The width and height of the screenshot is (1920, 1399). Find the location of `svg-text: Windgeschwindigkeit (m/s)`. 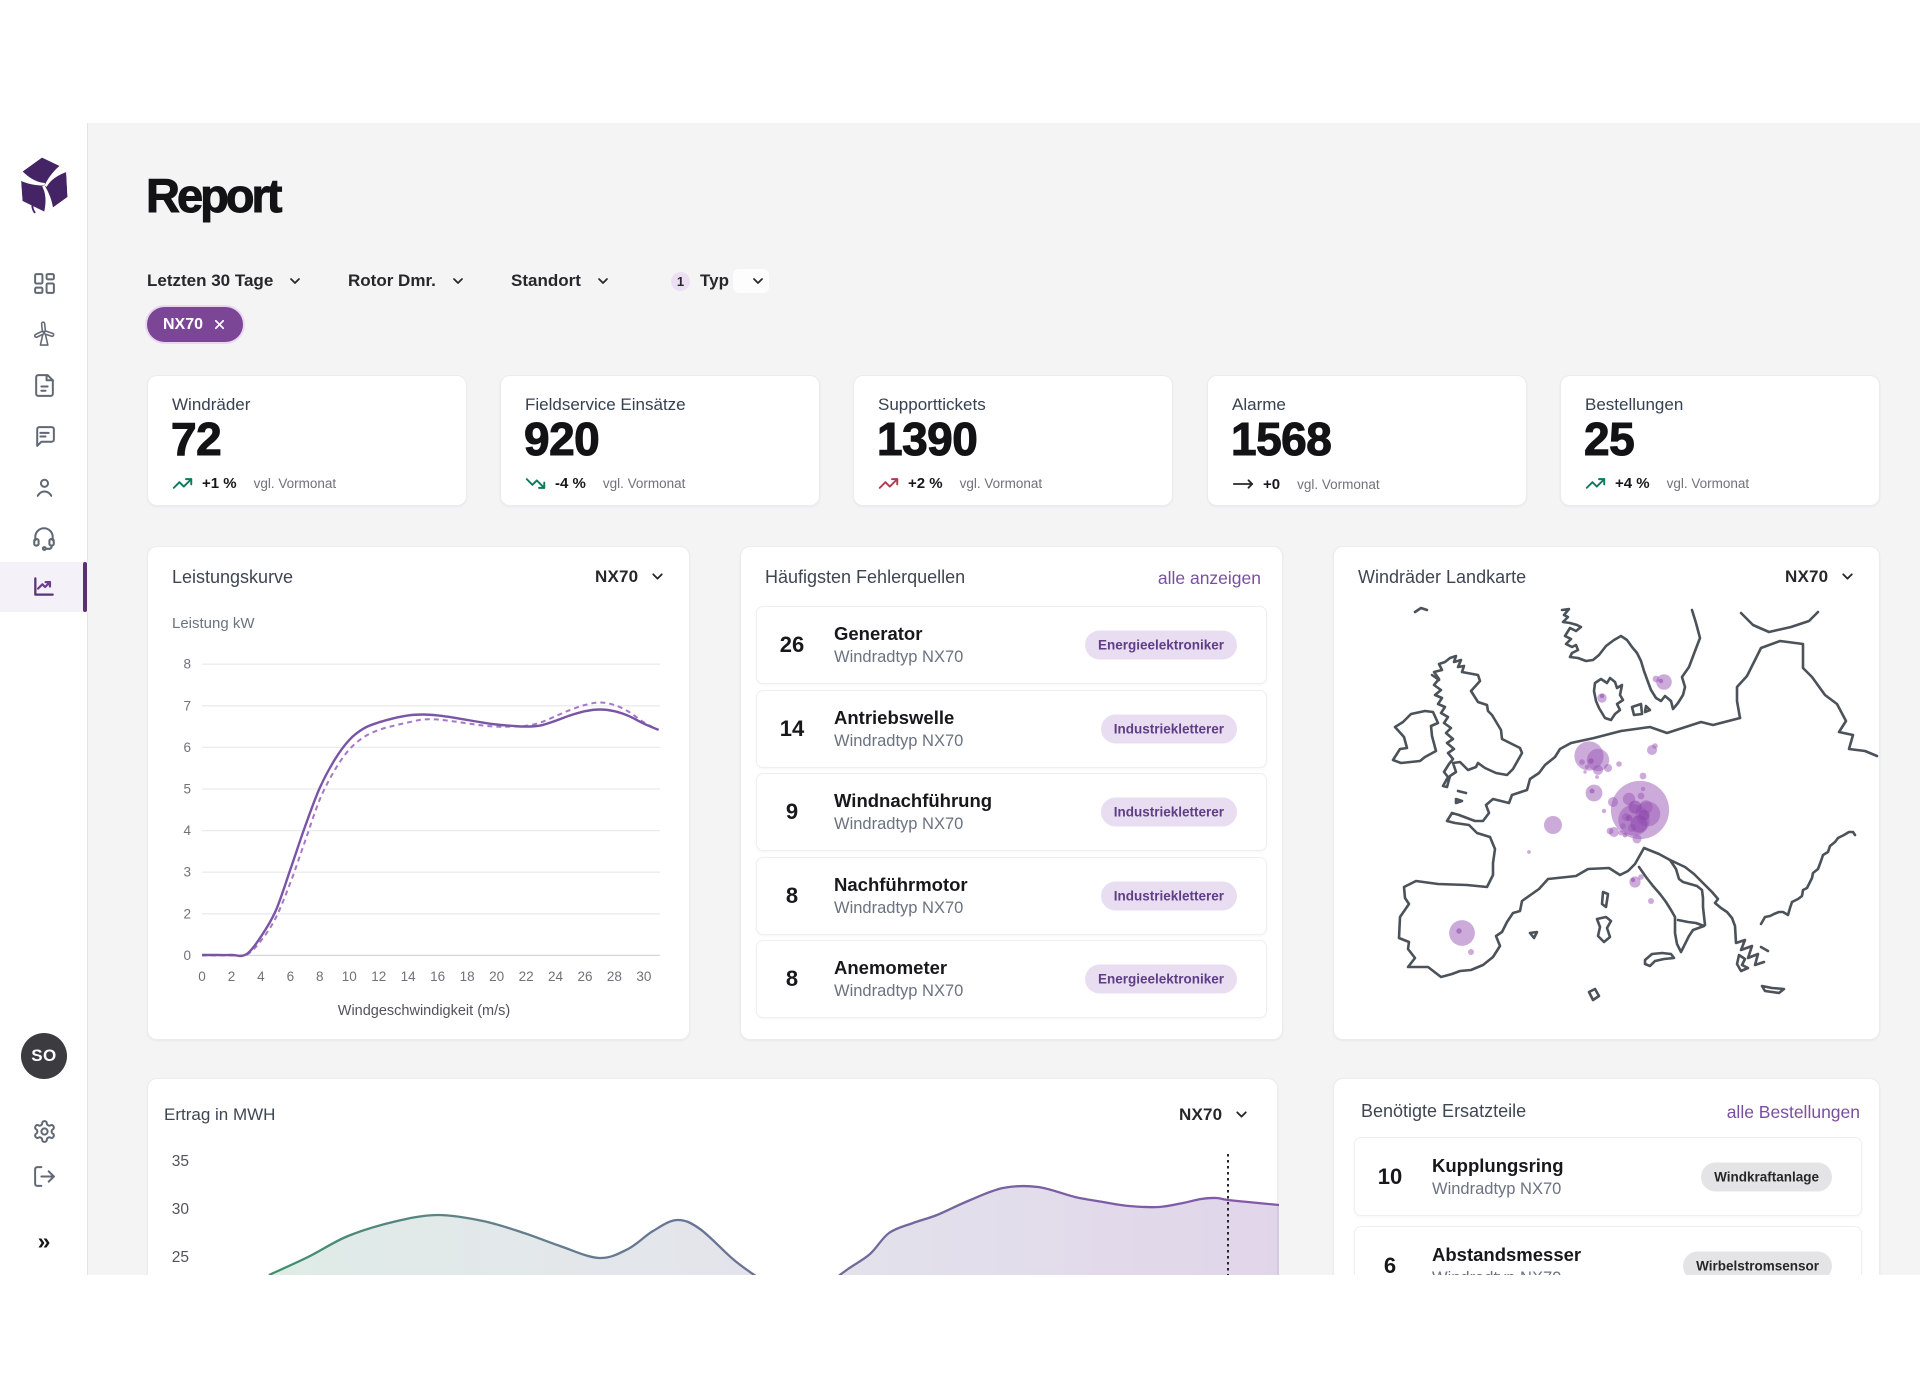

svg-text: Windgeschwindigkeit (m/s) is located at coordinates (424, 1011).